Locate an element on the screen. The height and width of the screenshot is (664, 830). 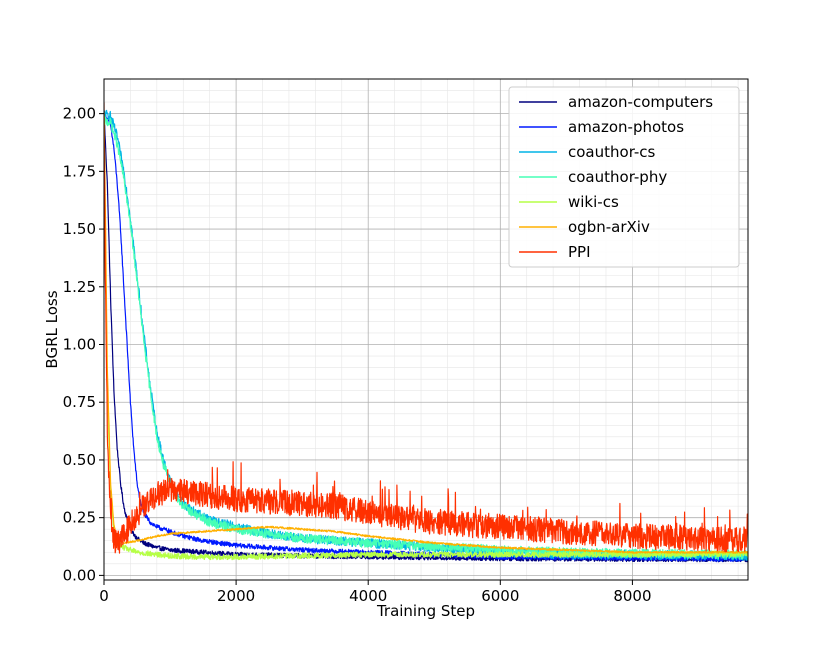
y-tick-label: 0.75 is located at coordinates (79, 402).